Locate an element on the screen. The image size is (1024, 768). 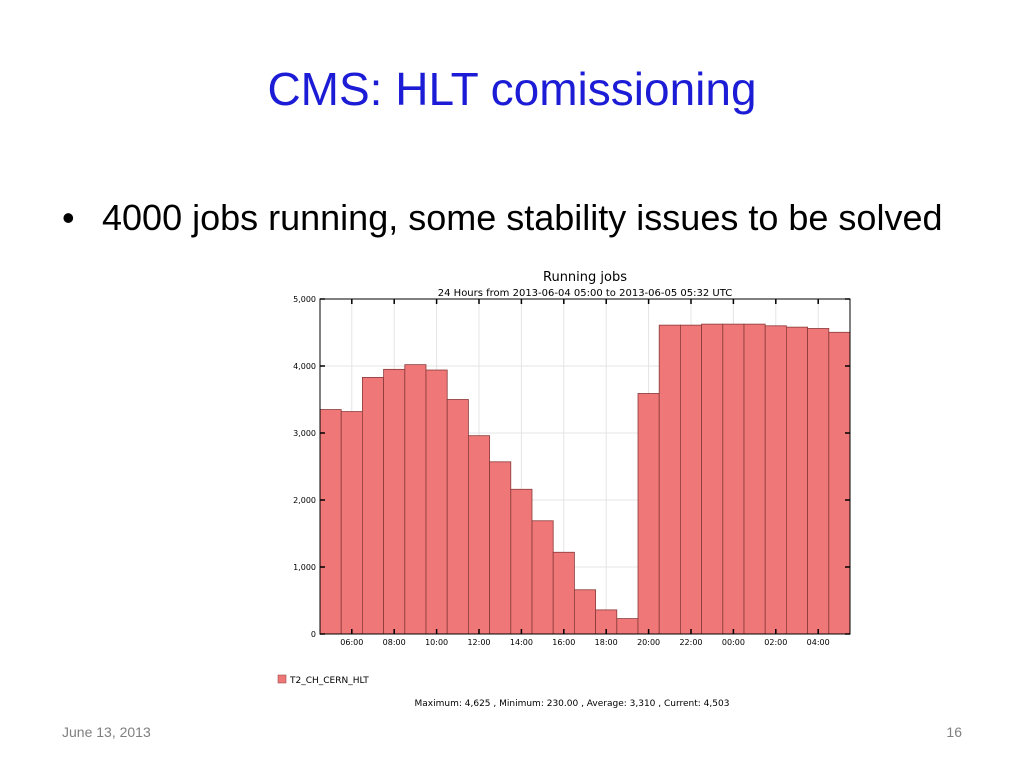
legend-label: T2_CH_CERN_HLT is located at coordinates (329, 681).